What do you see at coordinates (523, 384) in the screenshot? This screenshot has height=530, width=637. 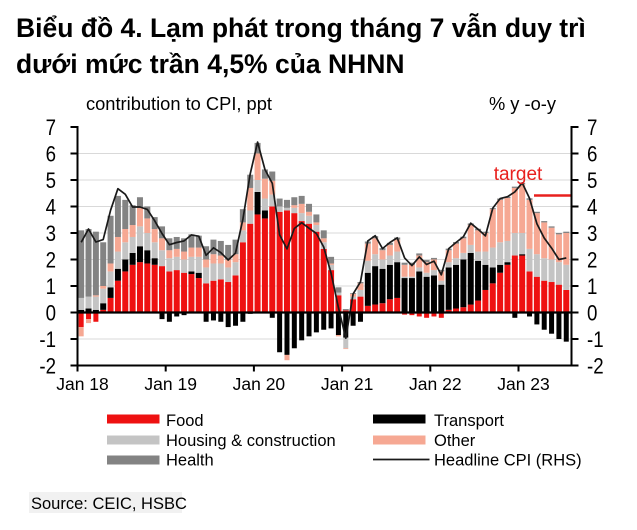 I see `svg-text: Jan 23` at bounding box center [523, 384].